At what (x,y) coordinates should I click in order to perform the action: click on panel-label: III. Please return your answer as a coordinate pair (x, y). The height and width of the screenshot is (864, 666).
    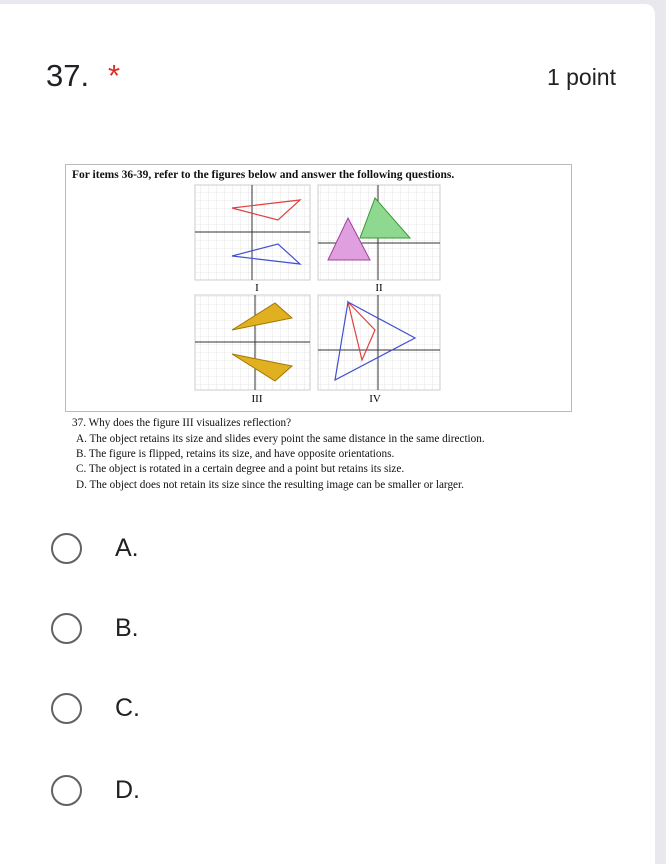
    Looking at the image, I should click on (257, 399).